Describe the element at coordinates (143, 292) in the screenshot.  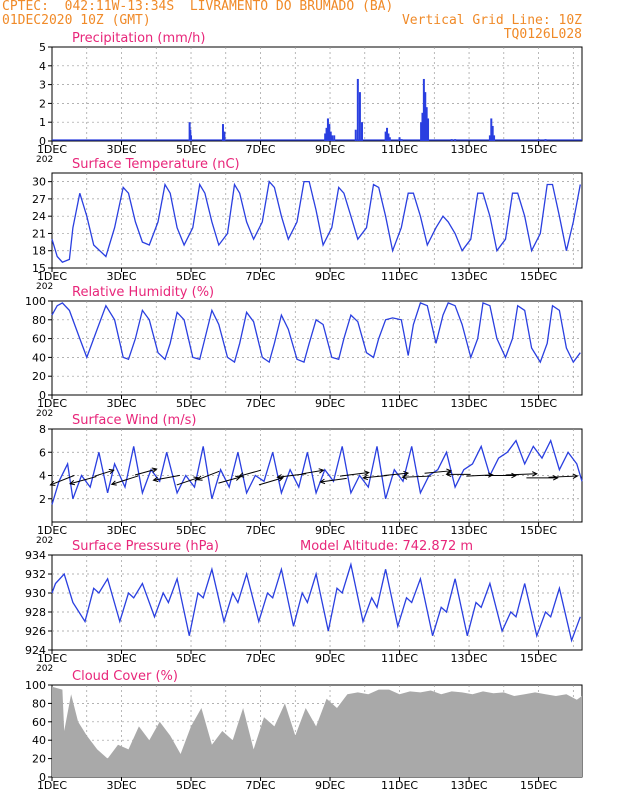
I see `panel-title: Relative Humidity (%)` at that location.